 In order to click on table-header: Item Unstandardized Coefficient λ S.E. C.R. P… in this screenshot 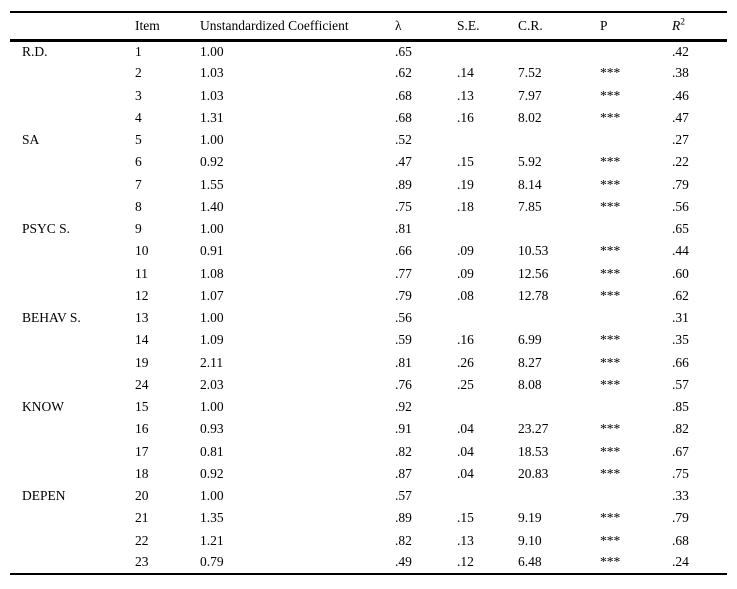, I will do `click(368, 27)`.